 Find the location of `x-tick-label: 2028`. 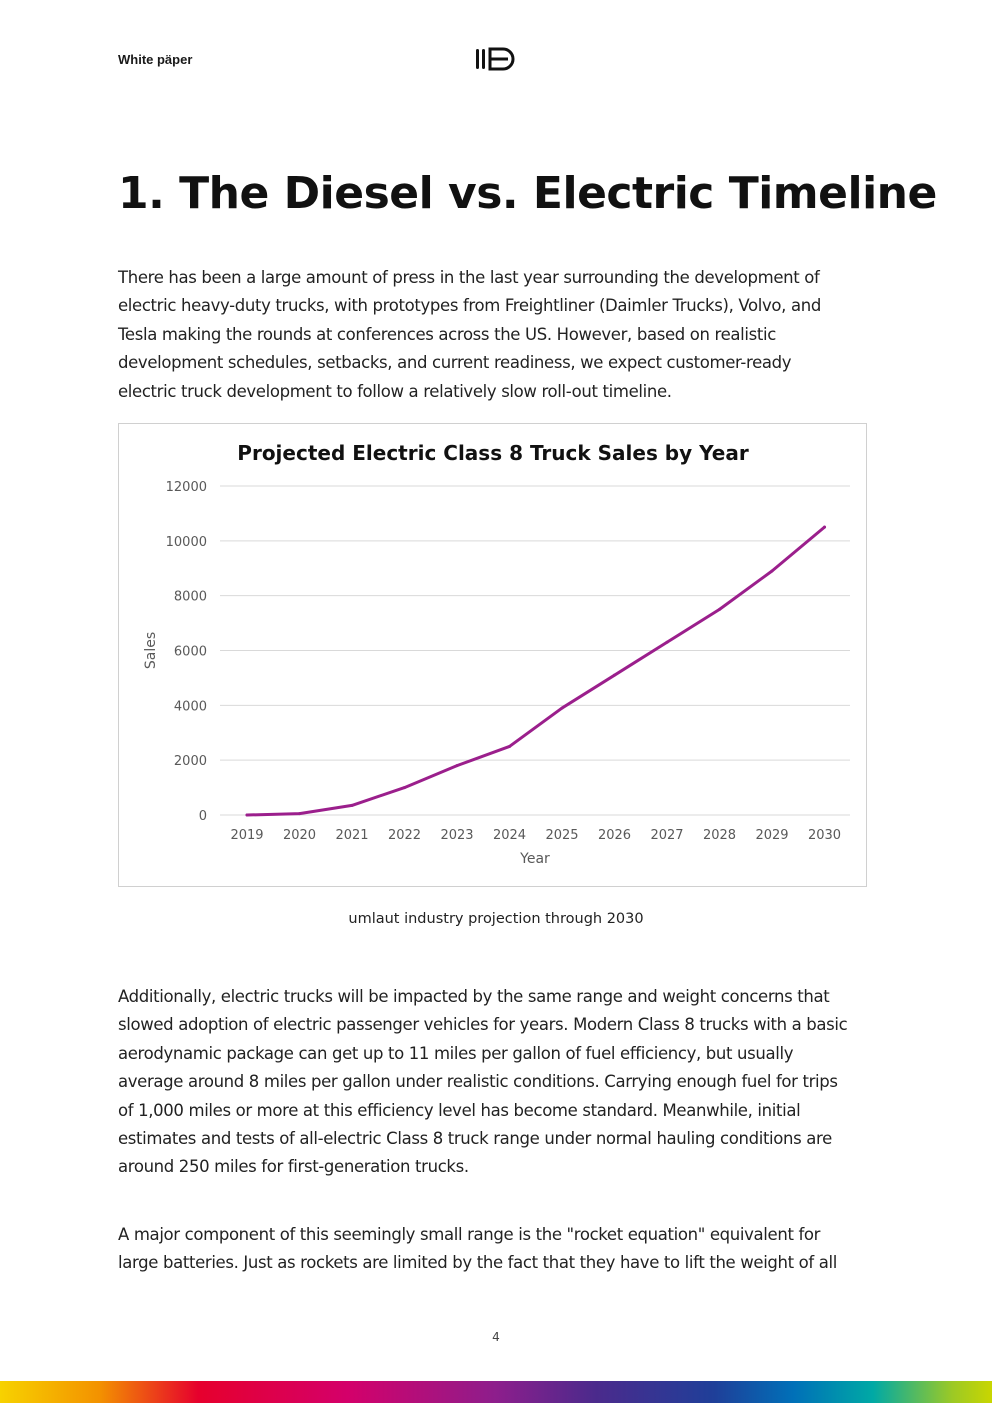

x-tick-label: 2028 is located at coordinates (719, 835).